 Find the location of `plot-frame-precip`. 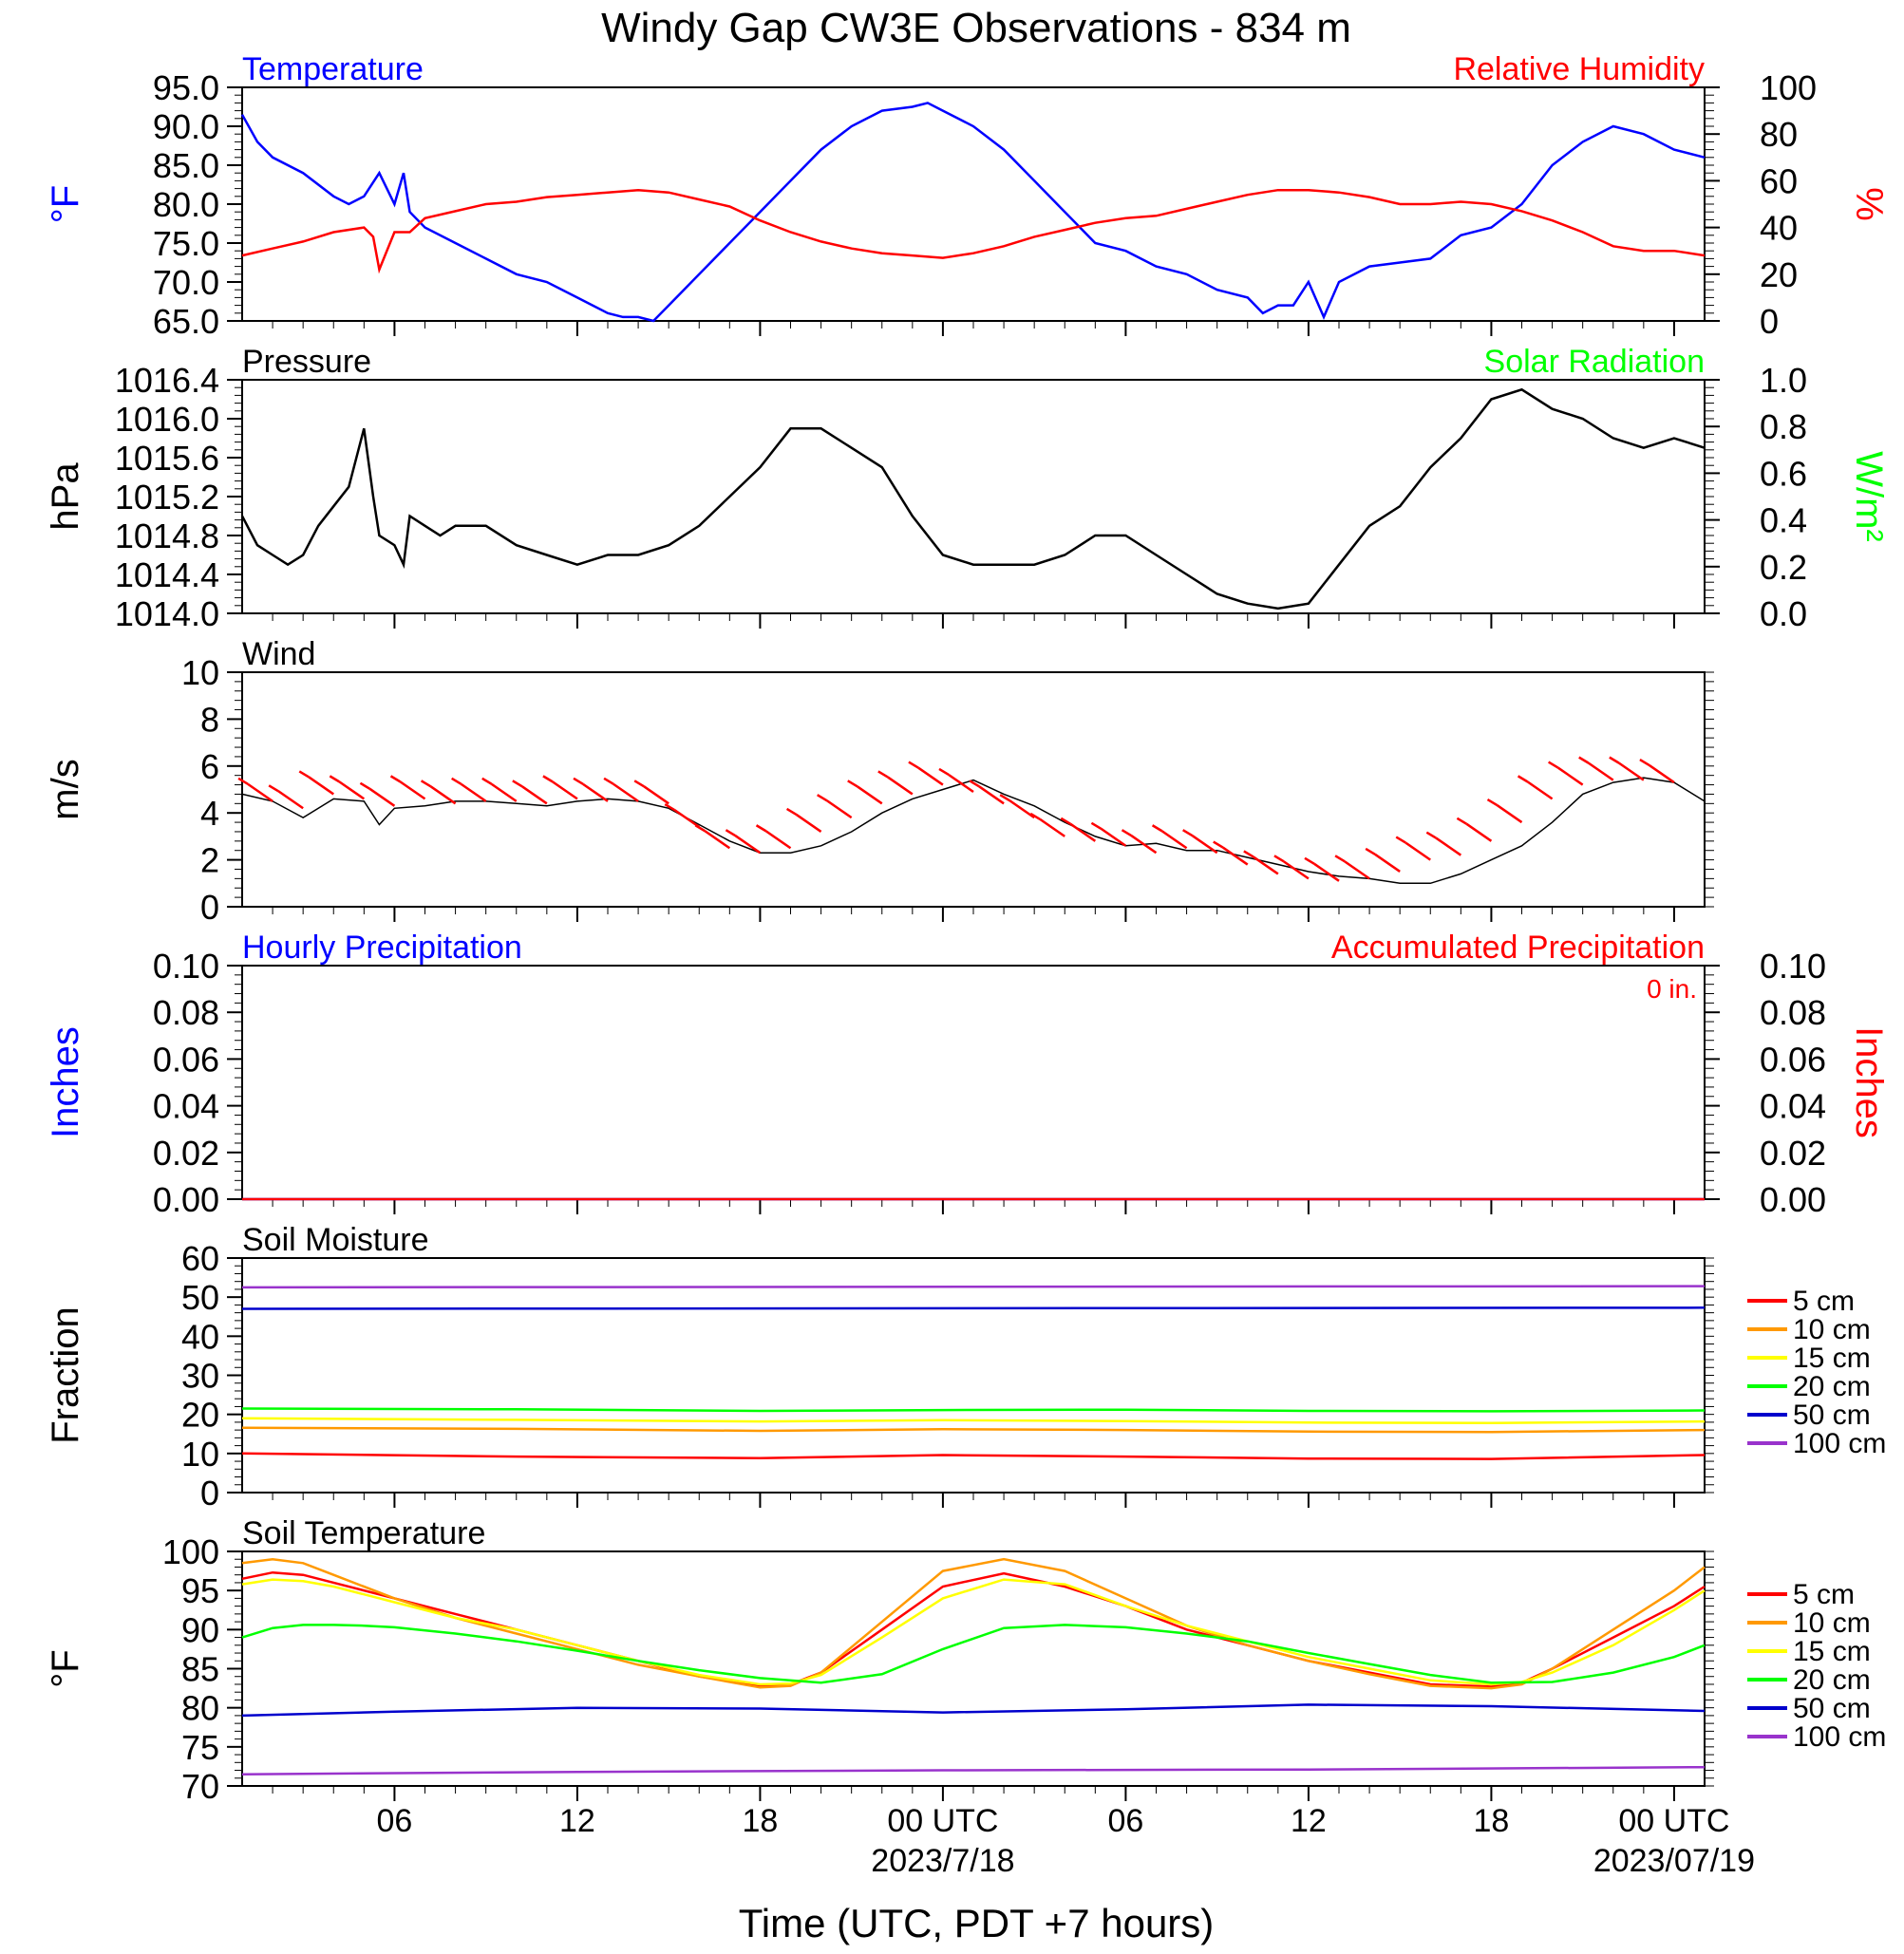

plot-frame-precip is located at coordinates (974, 1082).